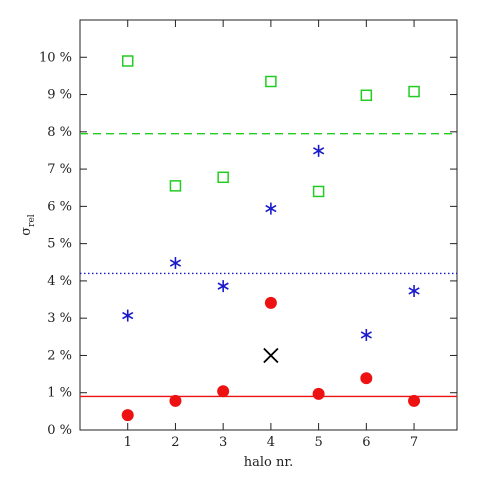 Image resolution: width=480 pixels, height=480 pixels. What do you see at coordinates (59, 206) in the screenshot?
I see `y-tick-label: 6 %` at bounding box center [59, 206].